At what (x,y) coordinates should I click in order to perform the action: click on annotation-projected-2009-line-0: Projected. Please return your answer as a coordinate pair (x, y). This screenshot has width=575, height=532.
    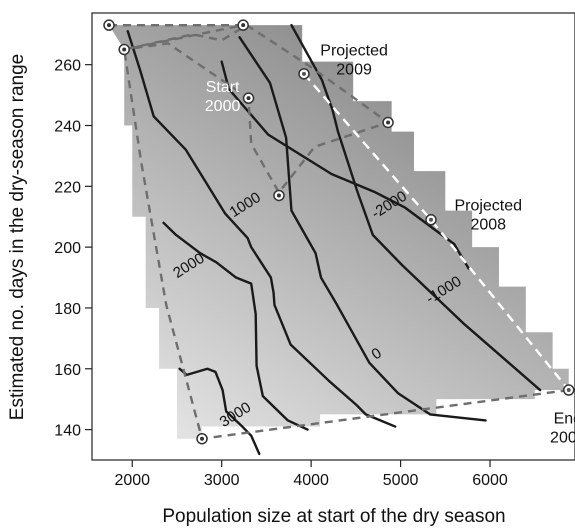
    Looking at the image, I should click on (354, 51).